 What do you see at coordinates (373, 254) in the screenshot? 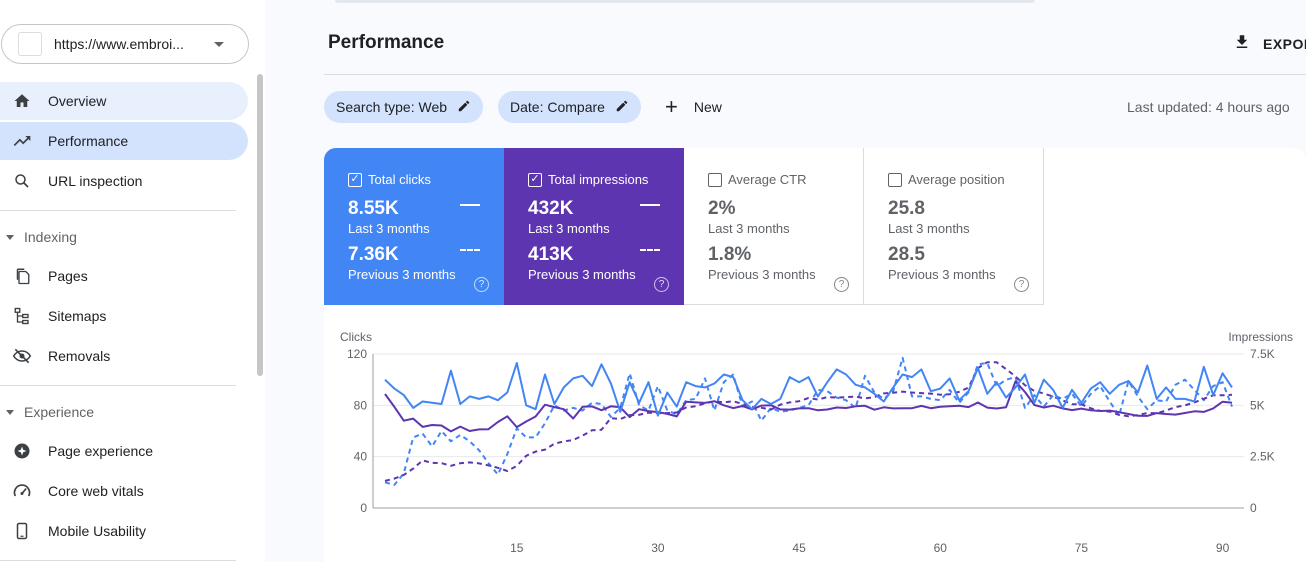
I see `metric-prev-value: 7.36K` at bounding box center [373, 254].